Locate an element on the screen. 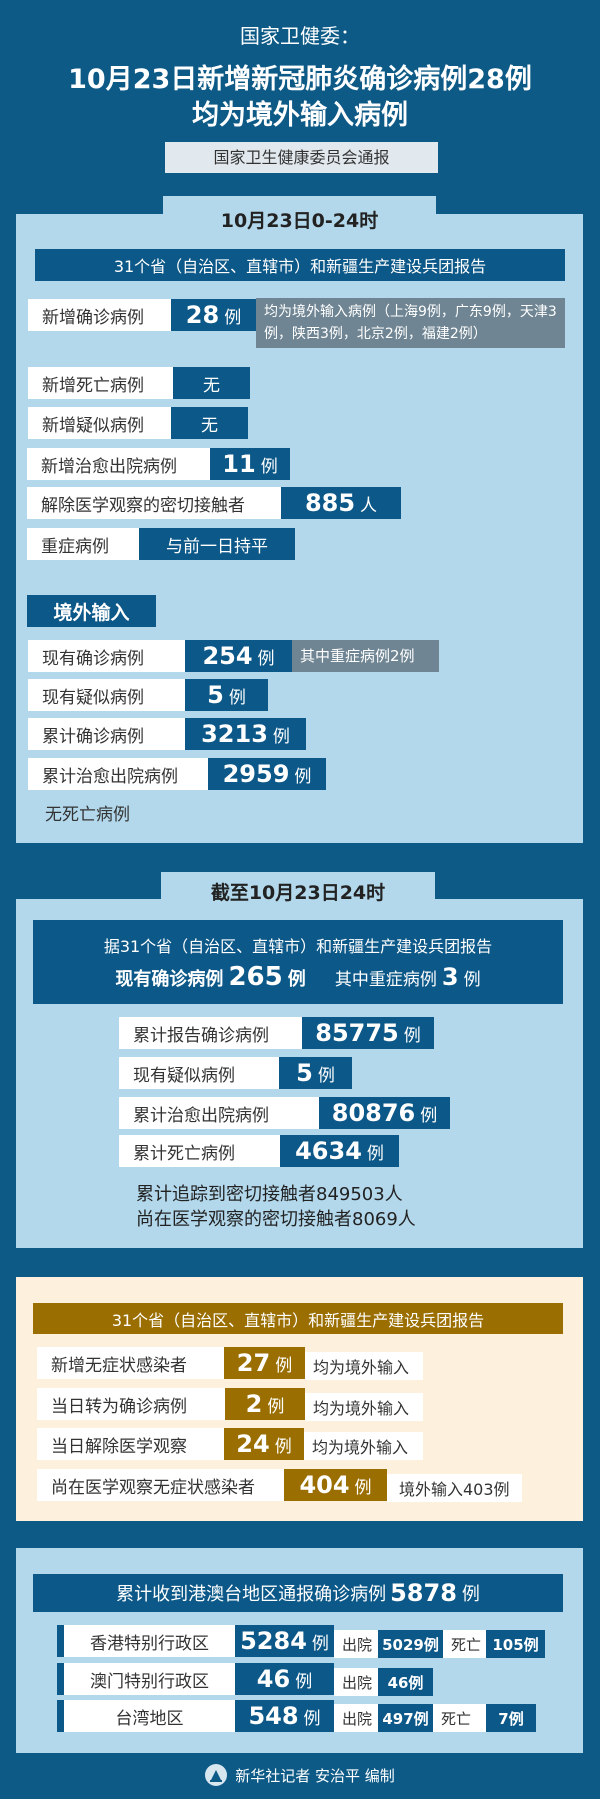 The image size is (600, 1799). row-value: 28 例 is located at coordinates (213, 315).